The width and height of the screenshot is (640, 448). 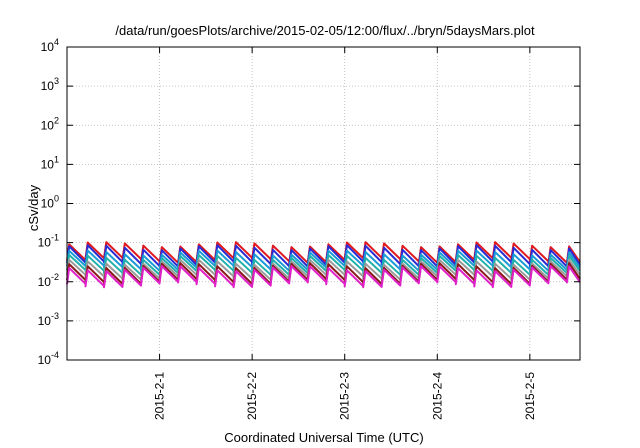 I want to click on x-tick-label: 2015-2-3, so click(x=345, y=396).